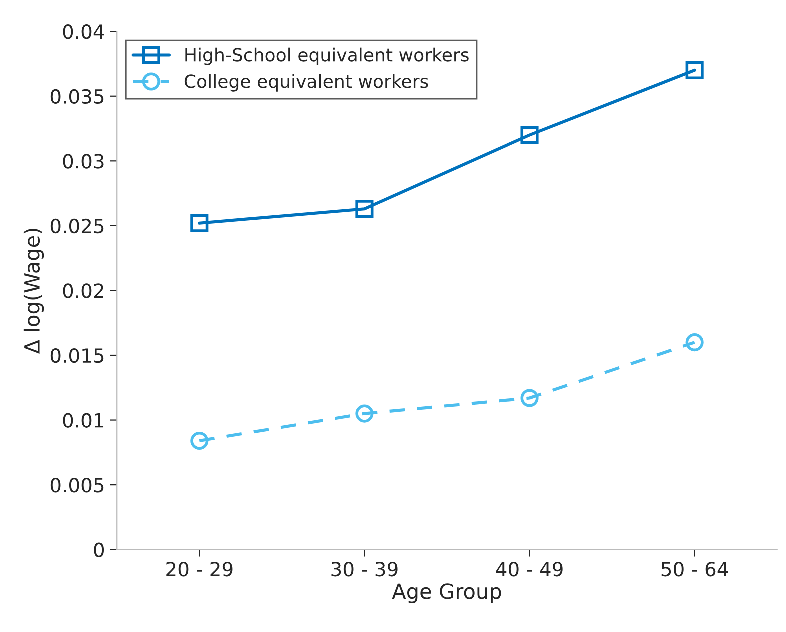 Image resolution: width=786 pixels, height=632 pixels. I want to click on y-tick-label: 0, so click(99, 550).